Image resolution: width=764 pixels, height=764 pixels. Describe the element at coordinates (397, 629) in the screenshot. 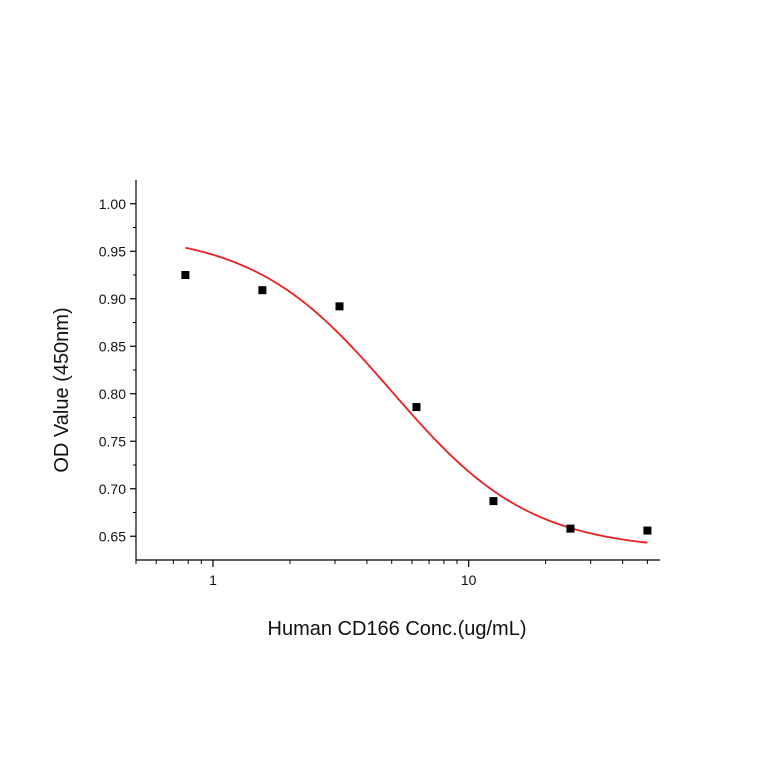

I see `x-axis-title: Human CD166 Conc.(ug/mL)` at that location.